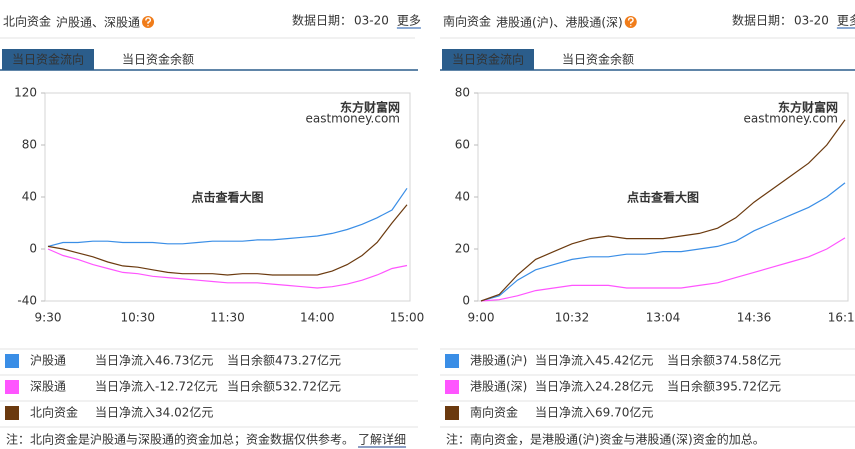 This screenshot has width=855, height=449. I want to click on legend-name: 港股通(深), so click(498, 387).